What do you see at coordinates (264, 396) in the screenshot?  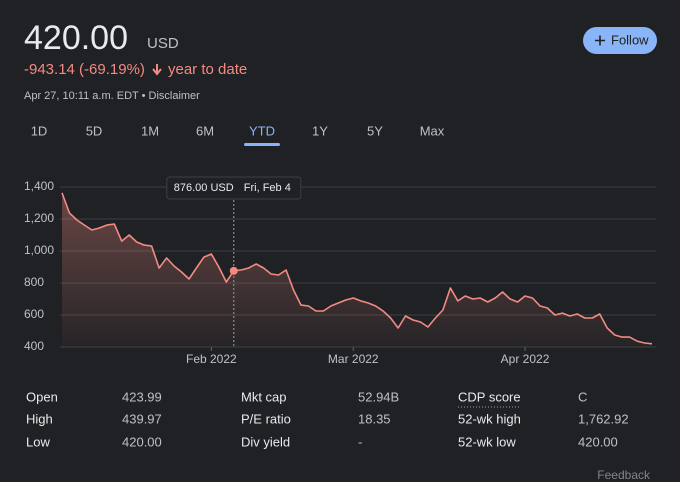 I see `stat-label: Mkt cap` at bounding box center [264, 396].